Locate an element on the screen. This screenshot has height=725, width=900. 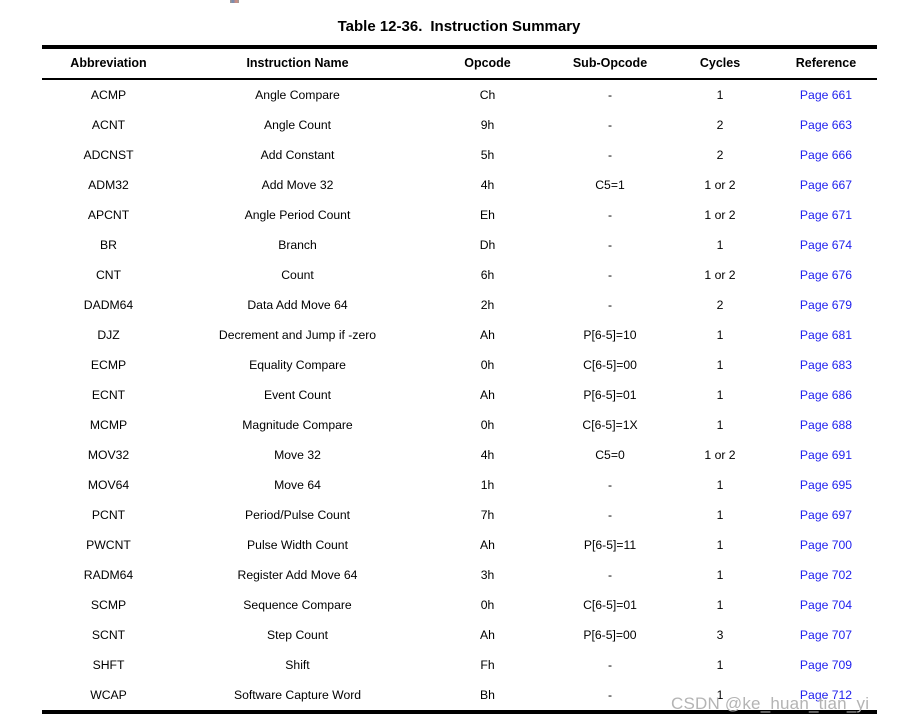
cell-sub-opcode: P[6-5]=00 is located at coordinates (610, 635).